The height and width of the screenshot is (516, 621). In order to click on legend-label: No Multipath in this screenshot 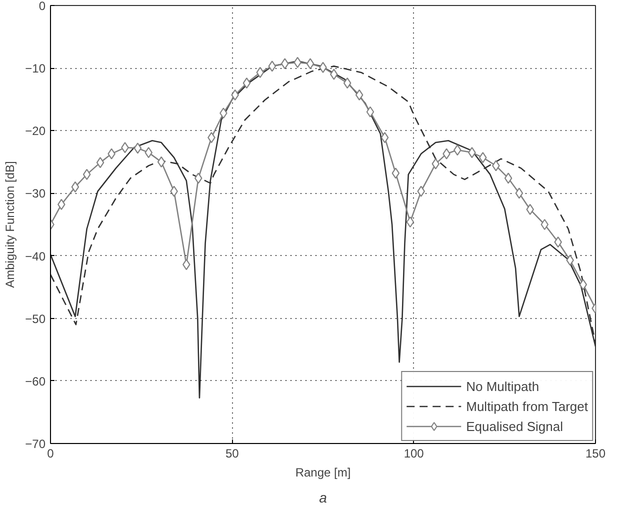, I will do `click(503, 386)`.